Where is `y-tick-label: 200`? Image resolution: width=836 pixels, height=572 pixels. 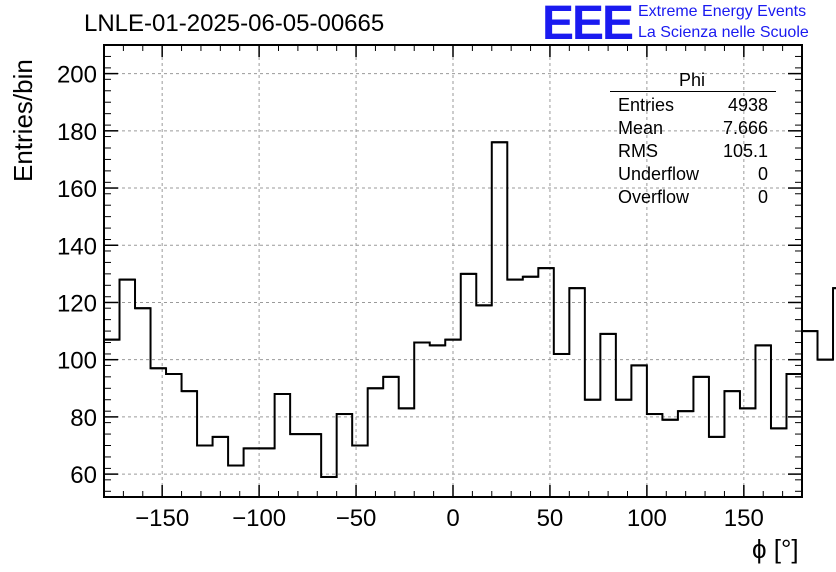
y-tick-label: 200 is located at coordinates (77, 75).